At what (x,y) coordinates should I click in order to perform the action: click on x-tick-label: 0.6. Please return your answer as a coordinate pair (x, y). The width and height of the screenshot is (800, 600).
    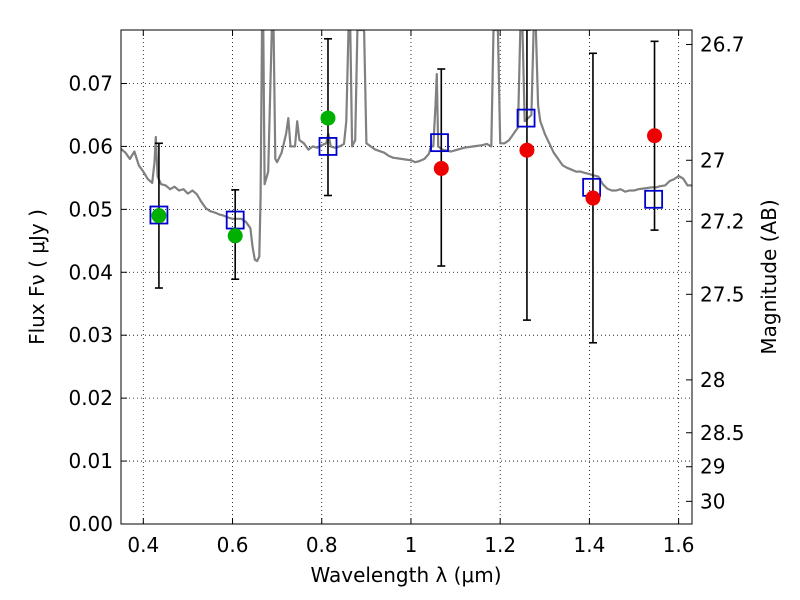
    Looking at the image, I should click on (233, 545).